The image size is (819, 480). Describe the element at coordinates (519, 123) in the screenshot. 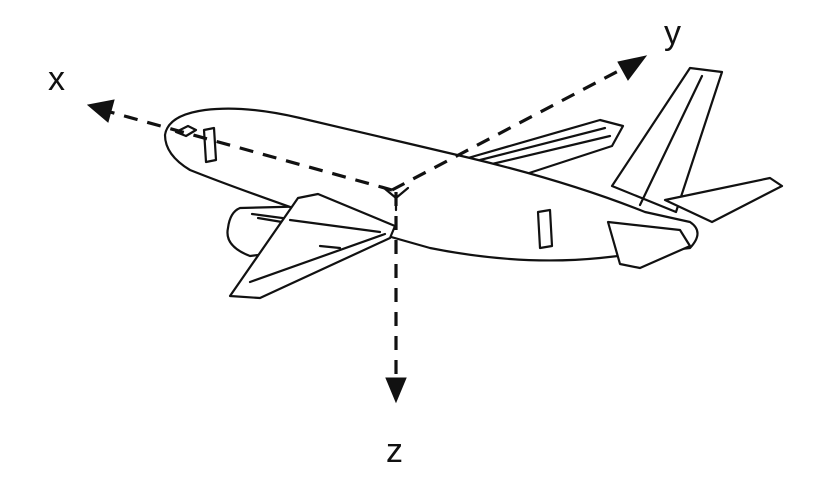

I see `y-axis` at that location.